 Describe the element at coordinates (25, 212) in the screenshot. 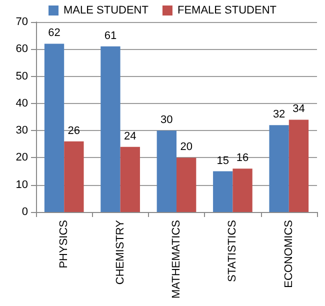

I see `y-tick-label: 0` at that location.